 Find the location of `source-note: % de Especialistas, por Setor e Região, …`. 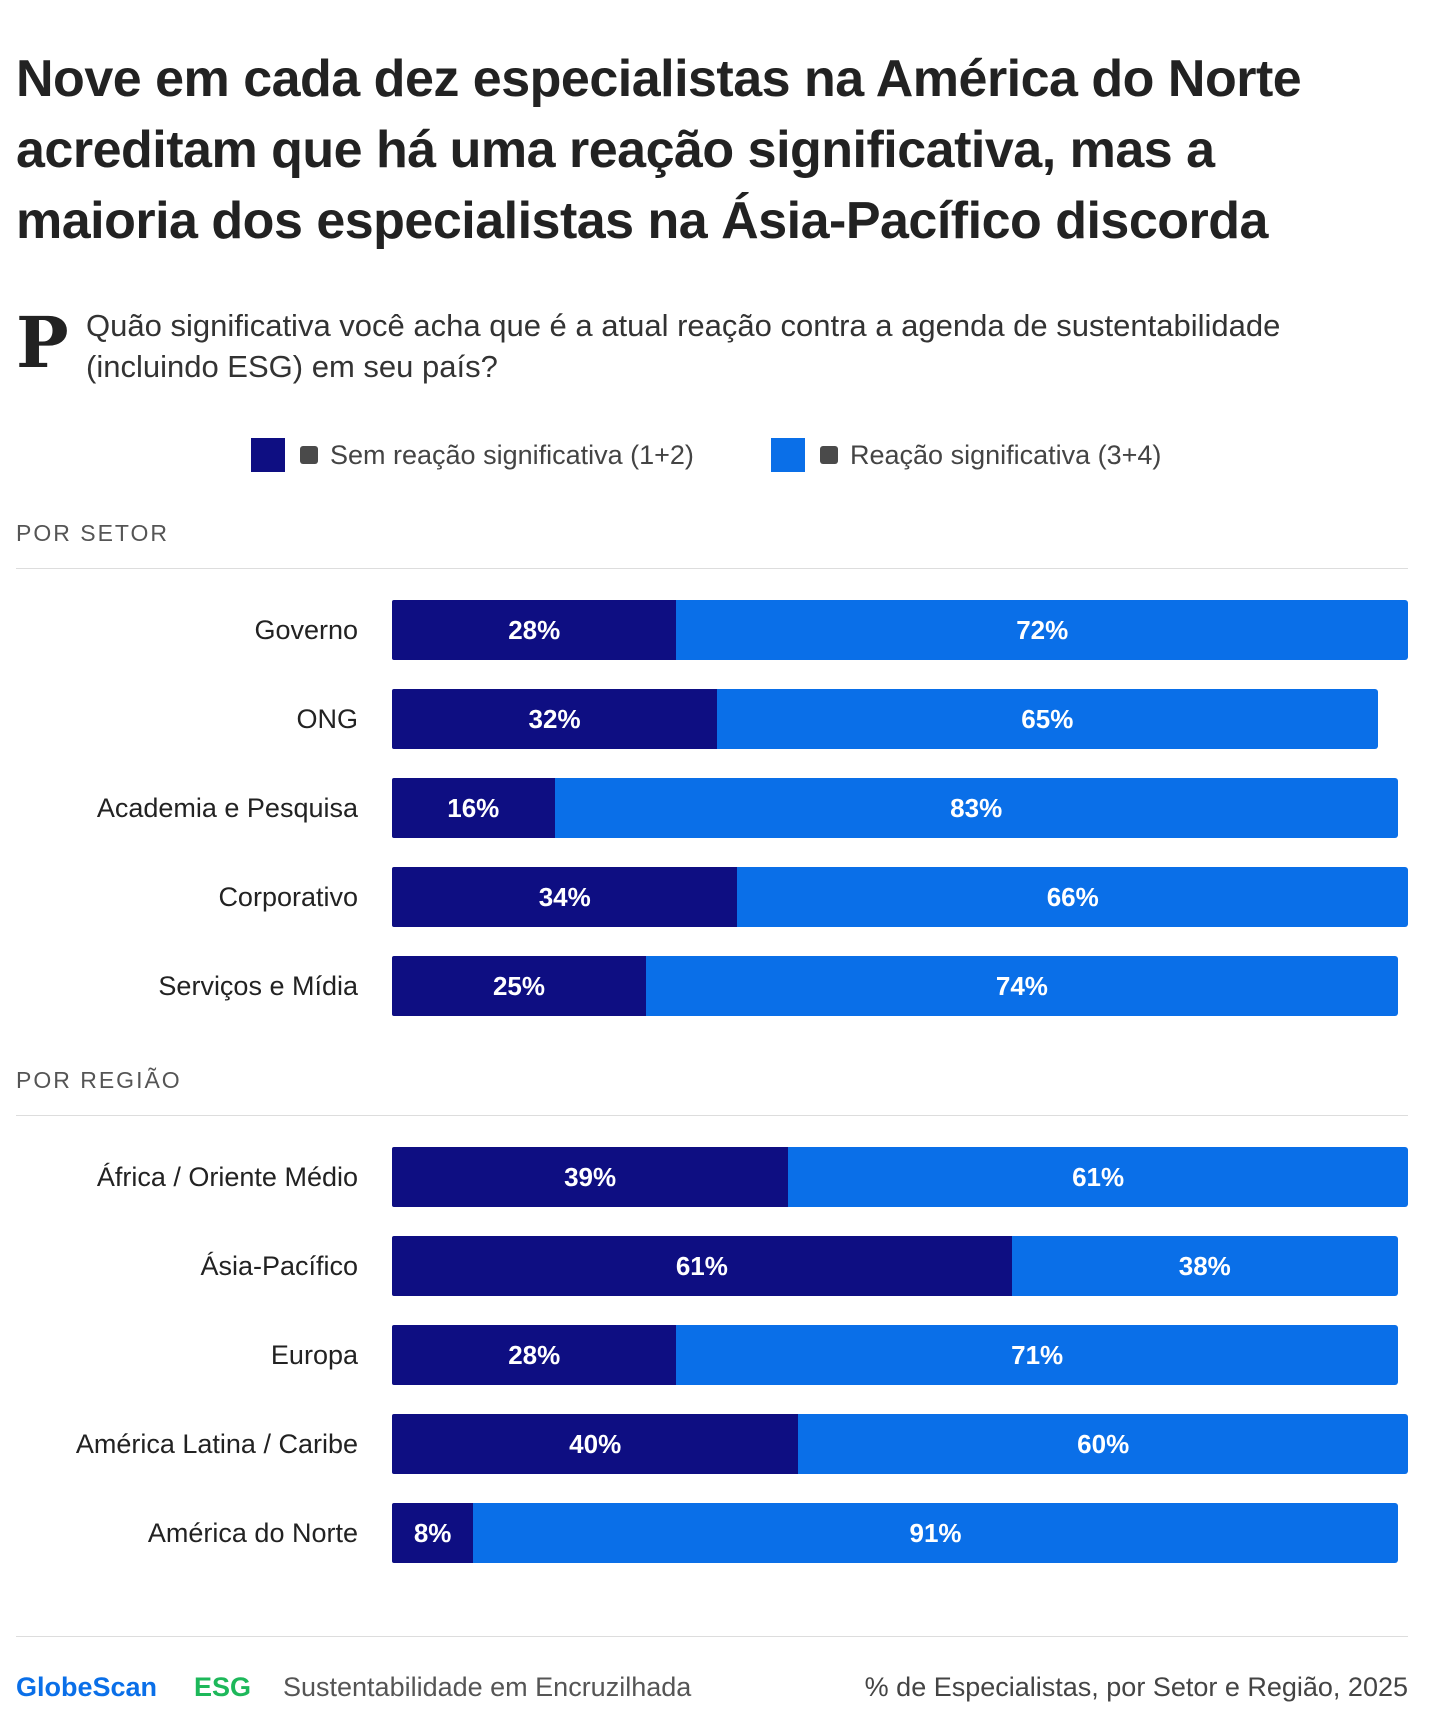

source-note: % de Especialistas, por Setor e Região, … is located at coordinates (1136, 1687).